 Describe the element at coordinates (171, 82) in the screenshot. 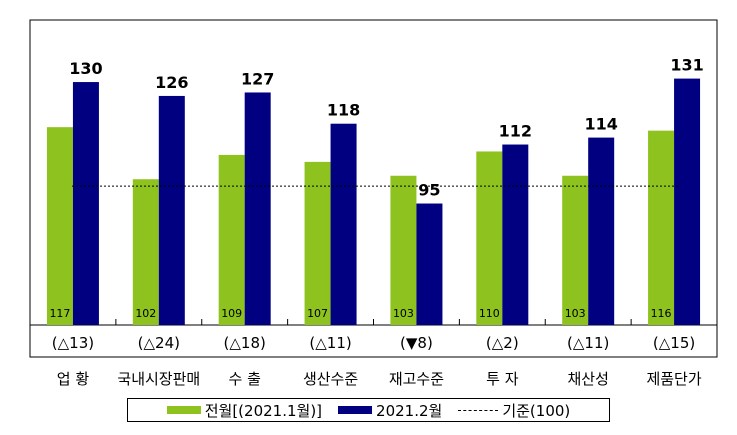

I see `data-label-curr: 126` at that location.